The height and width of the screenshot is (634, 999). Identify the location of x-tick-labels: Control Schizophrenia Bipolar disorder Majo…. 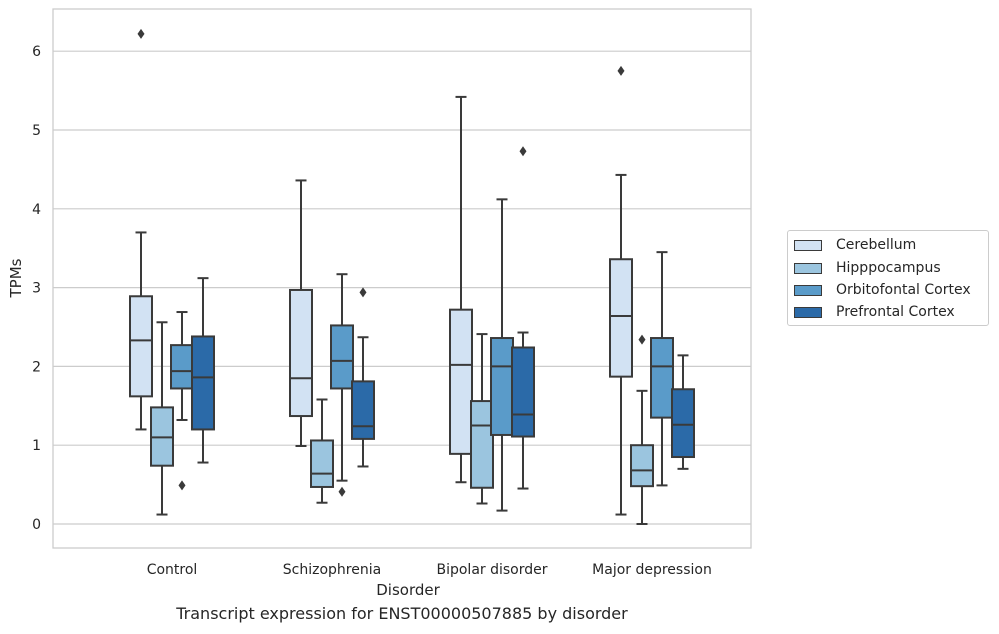
(429, 570).